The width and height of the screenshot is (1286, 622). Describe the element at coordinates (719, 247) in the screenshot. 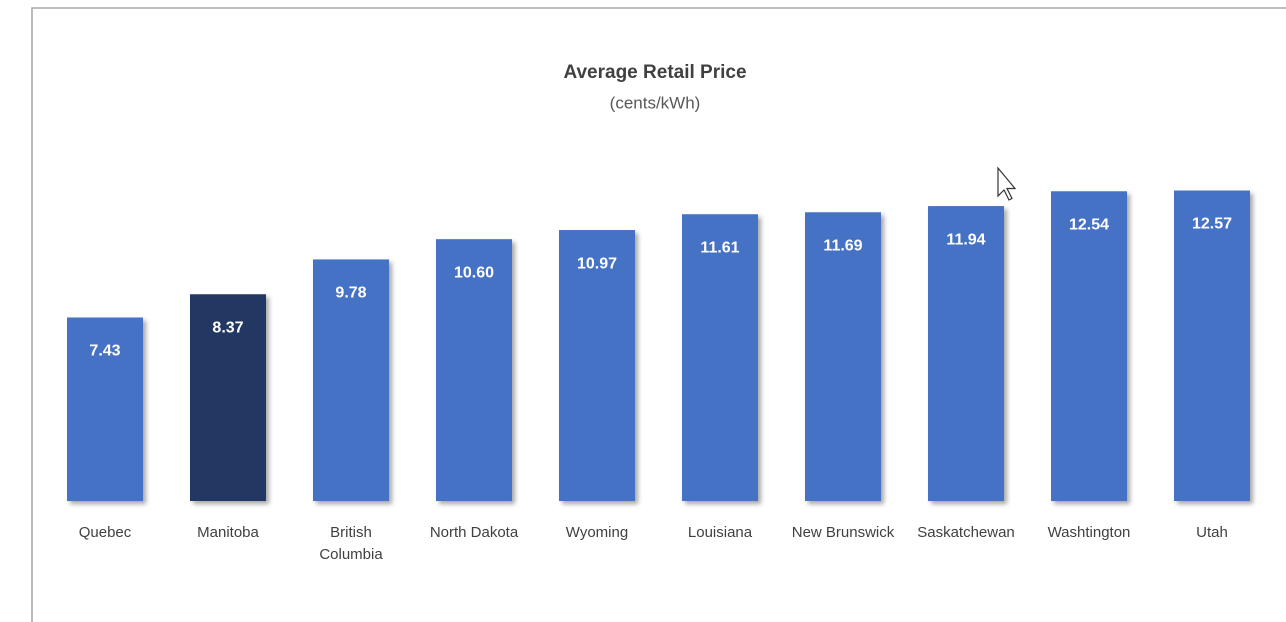

I see `value-label: 11.61` at that location.